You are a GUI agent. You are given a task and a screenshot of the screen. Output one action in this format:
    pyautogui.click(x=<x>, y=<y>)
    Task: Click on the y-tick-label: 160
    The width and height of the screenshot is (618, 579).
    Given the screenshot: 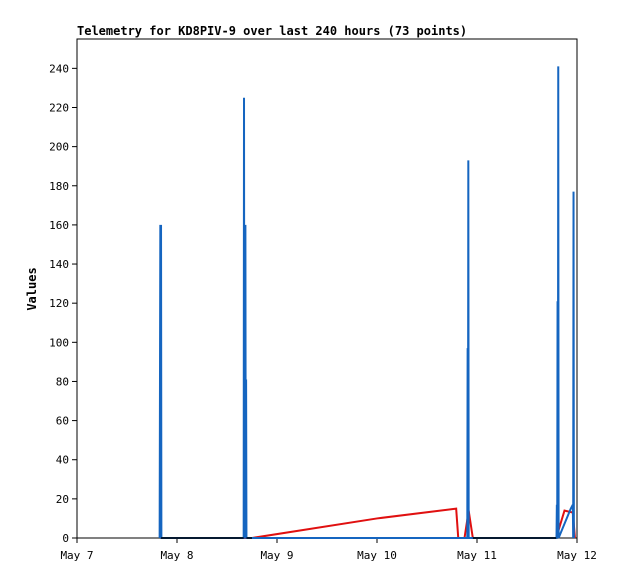 What is the action you would take?
    pyautogui.click(x=59, y=225)
    